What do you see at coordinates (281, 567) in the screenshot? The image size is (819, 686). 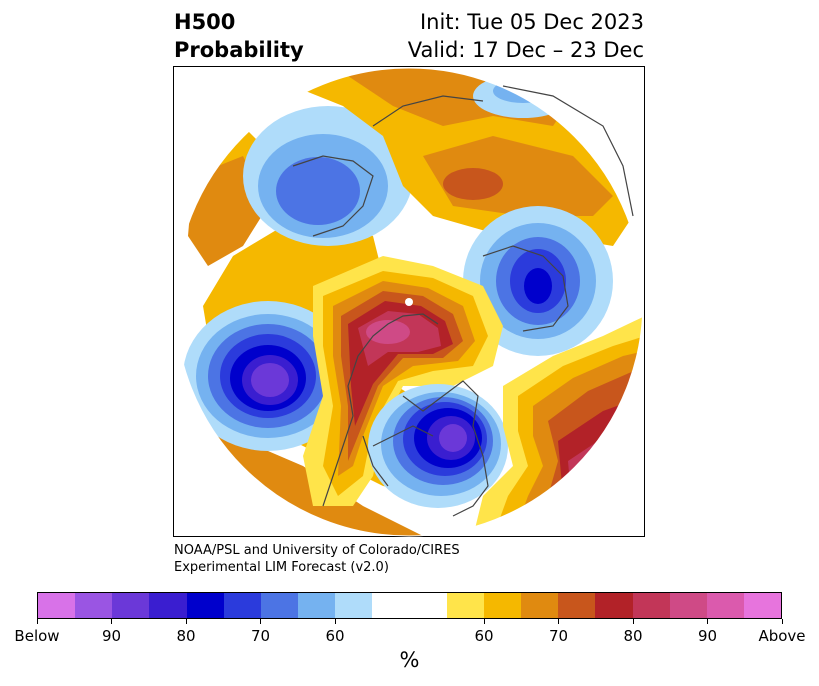 I see `credit-line-2: Experimental LIM Forecast (v2.0)` at bounding box center [281, 567].